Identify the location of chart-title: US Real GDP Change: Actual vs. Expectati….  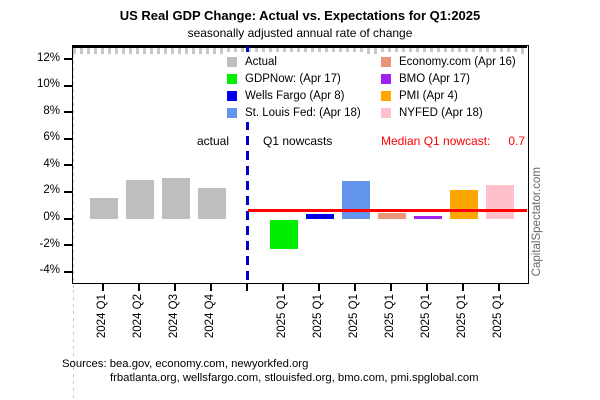
(300, 15).